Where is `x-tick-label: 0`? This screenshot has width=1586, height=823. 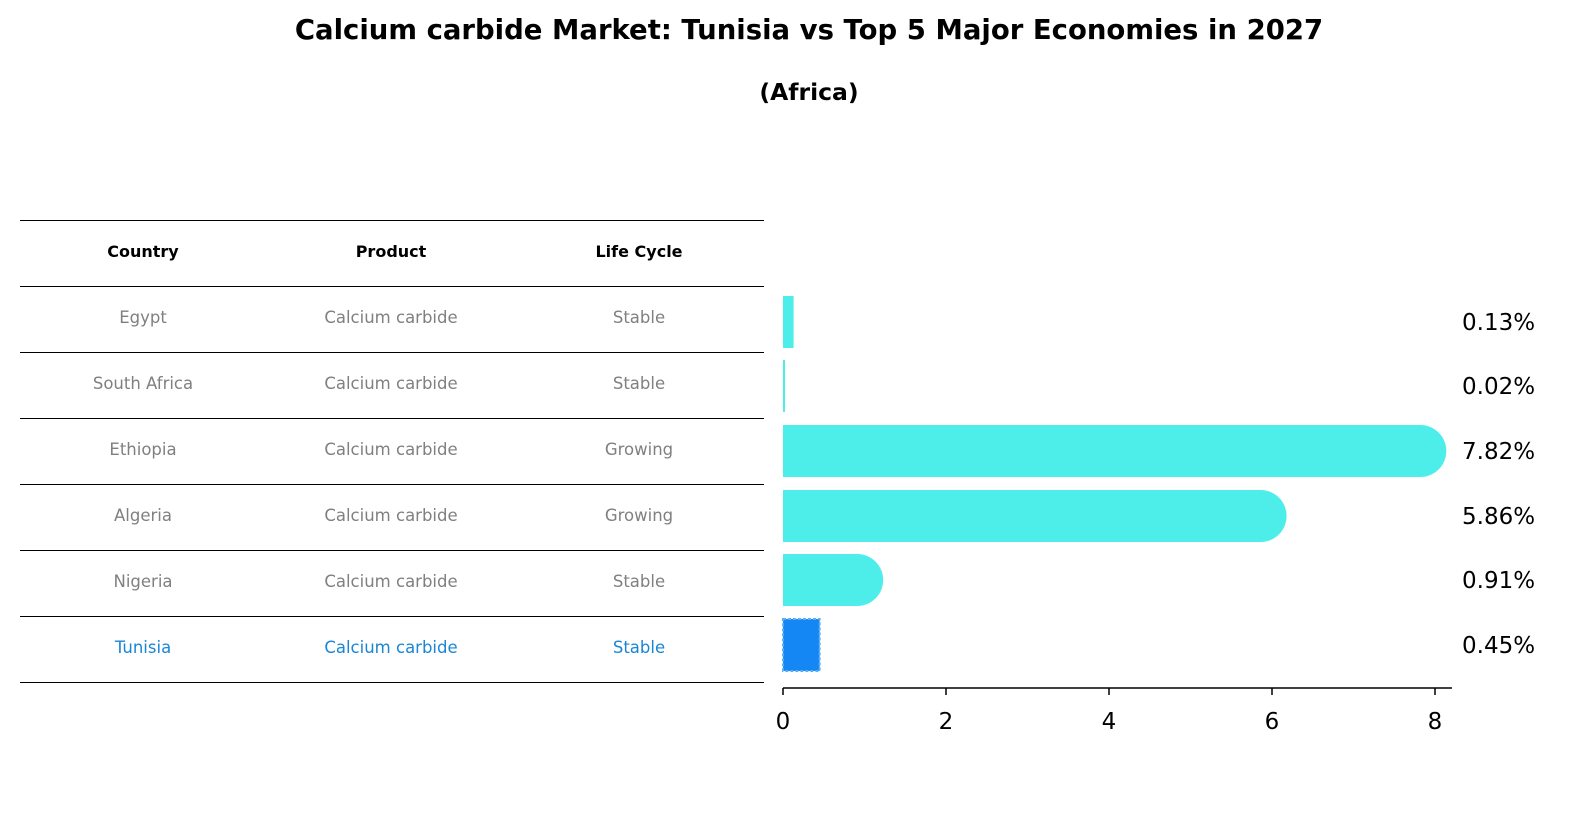
x-tick-label: 0 is located at coordinates (783, 722).